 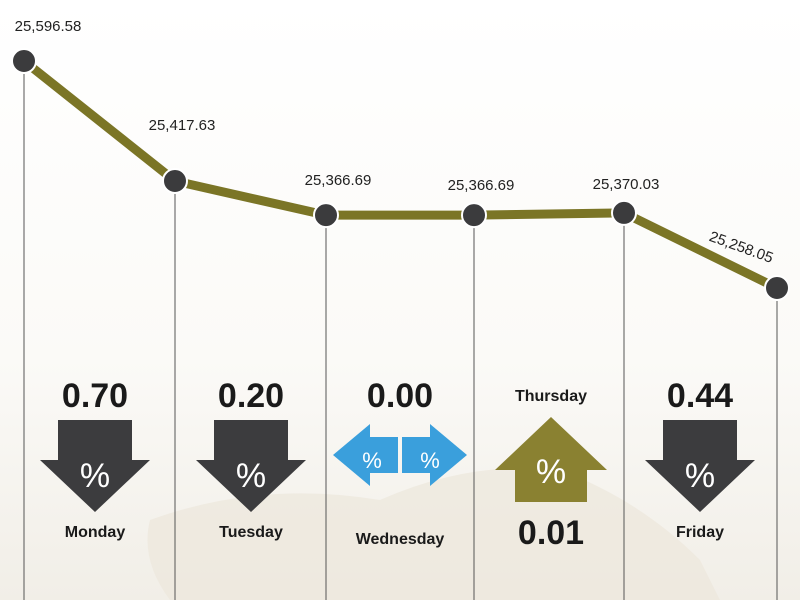 I want to click on right-arrow, so click(x=434, y=455).